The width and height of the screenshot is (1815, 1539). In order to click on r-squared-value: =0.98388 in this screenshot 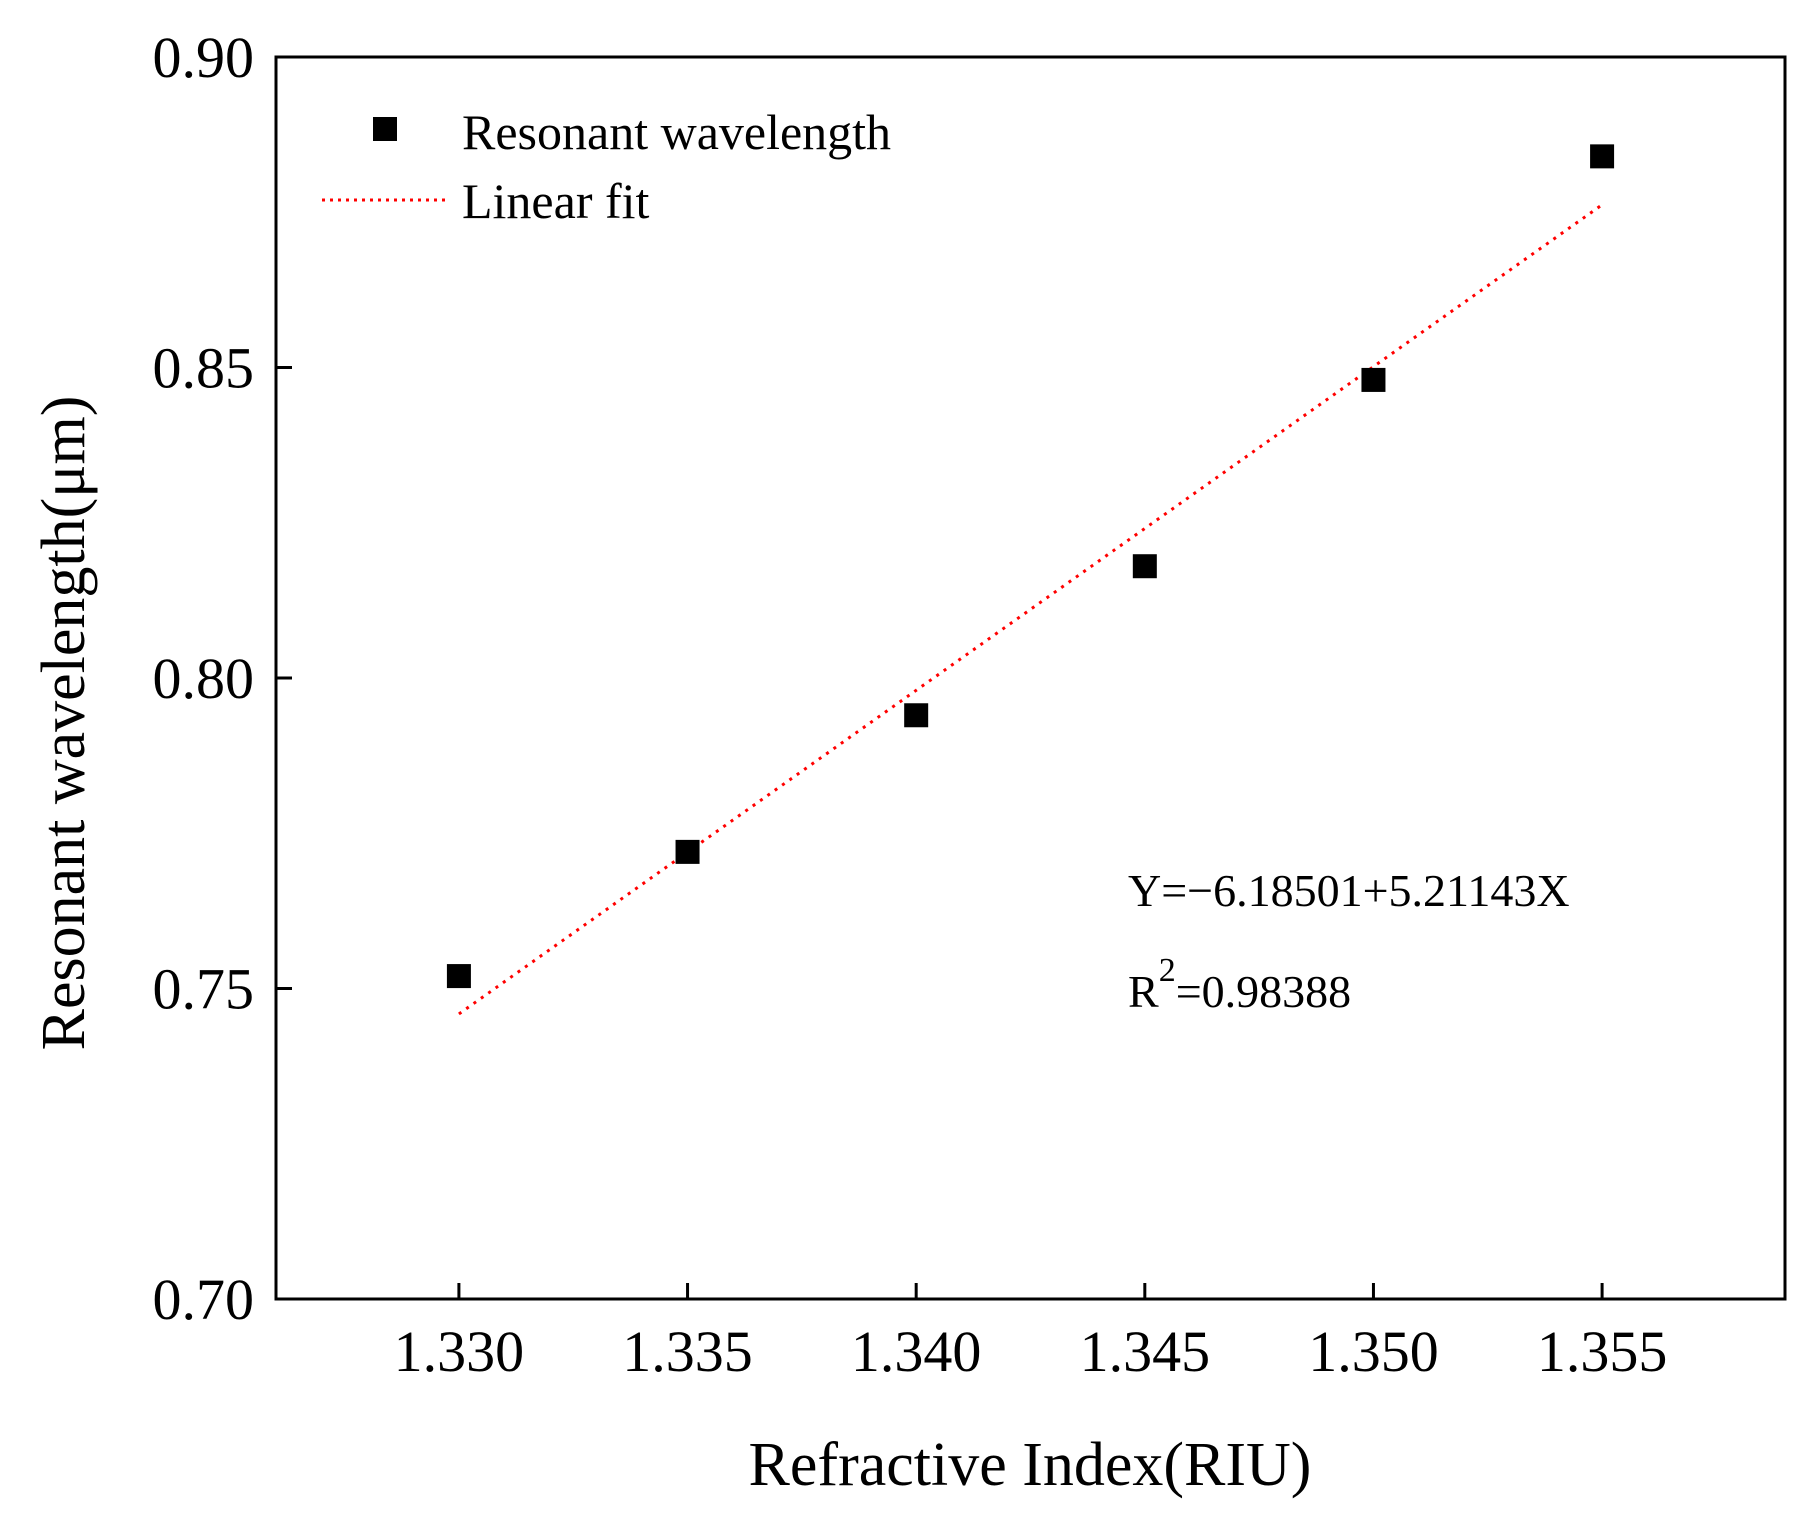, I will do `click(1263, 991)`.